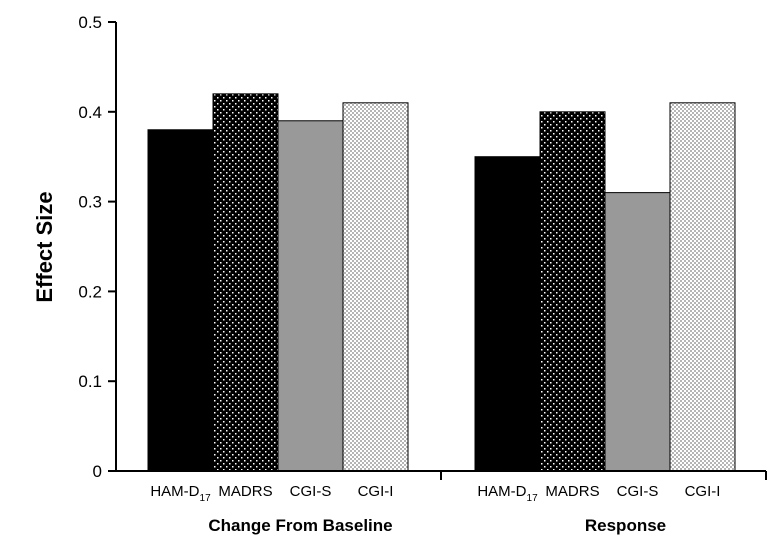 This screenshot has height=542, width=770. Describe the element at coordinates (44, 246) in the screenshot. I see `y-axis-label: Effect Size` at that location.